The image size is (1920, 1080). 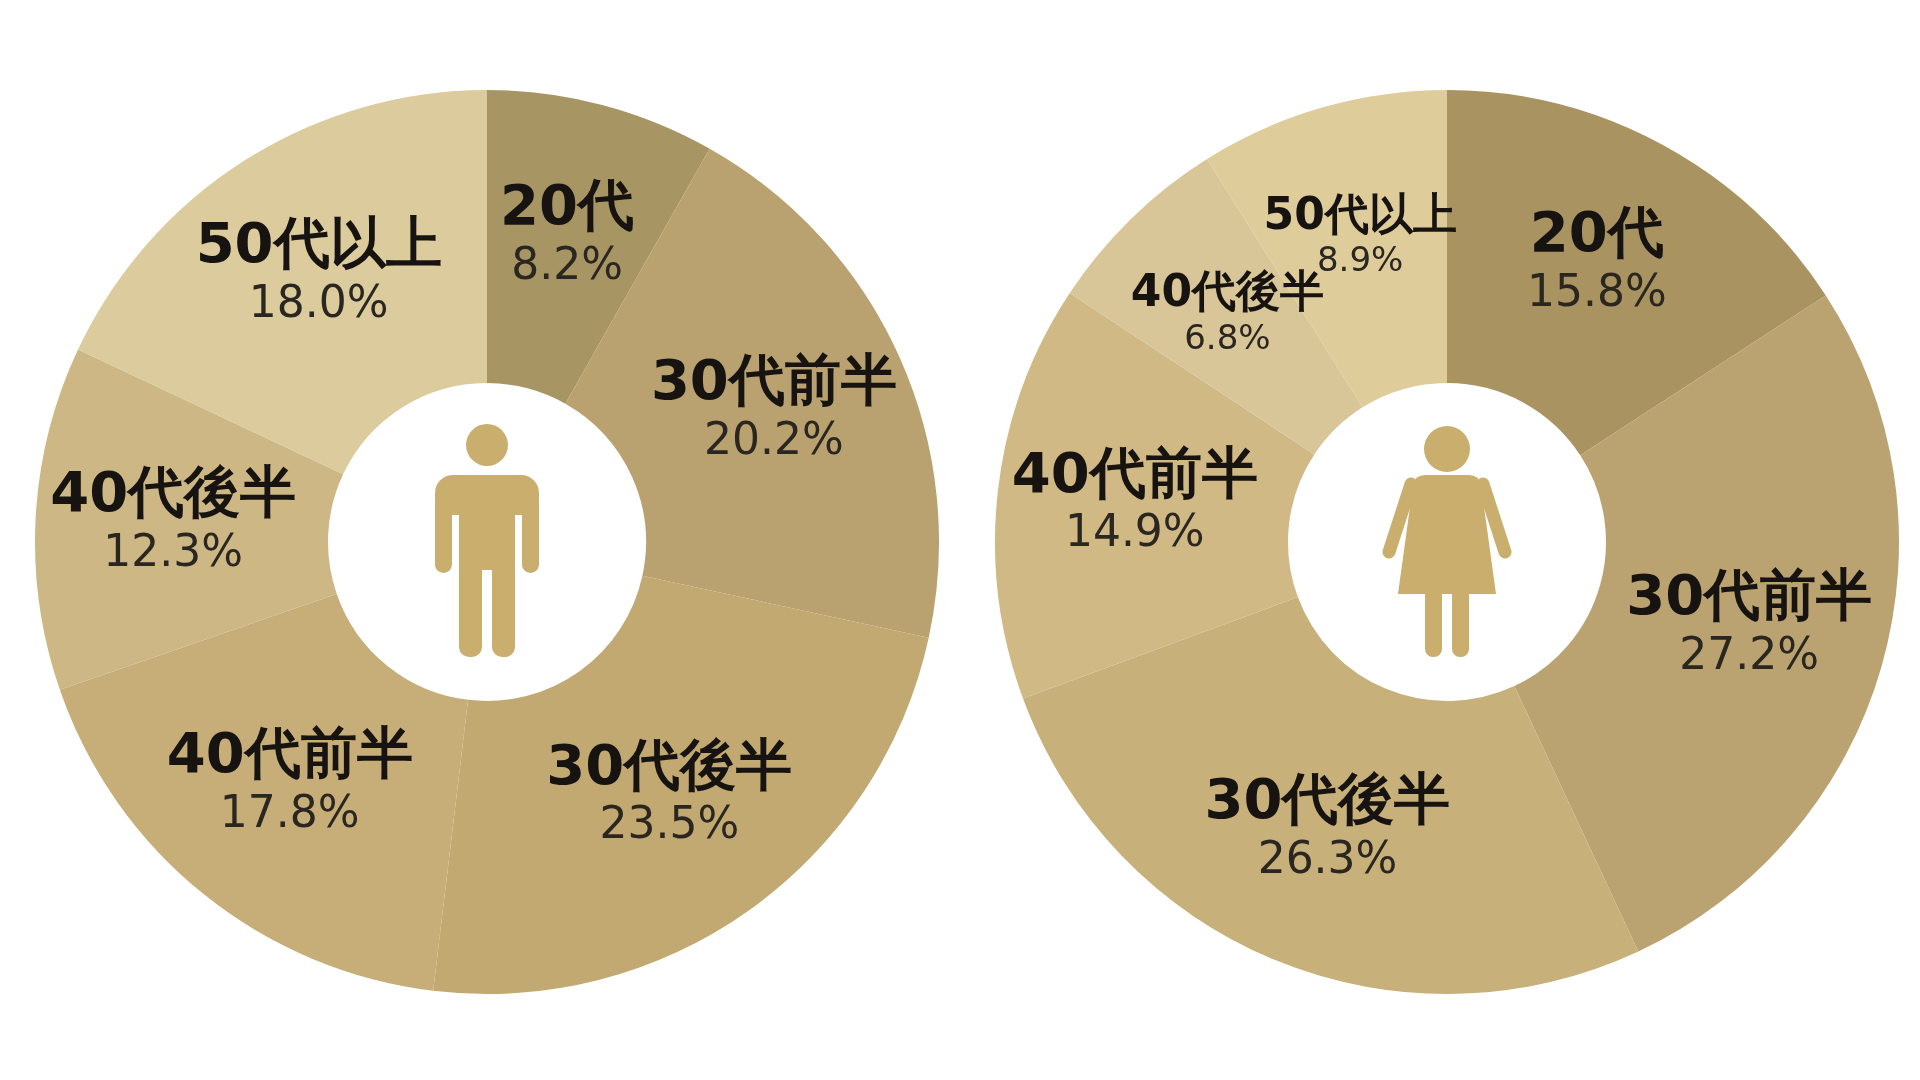 I want to click on data-label: 8.2%, so click(x=567, y=263).